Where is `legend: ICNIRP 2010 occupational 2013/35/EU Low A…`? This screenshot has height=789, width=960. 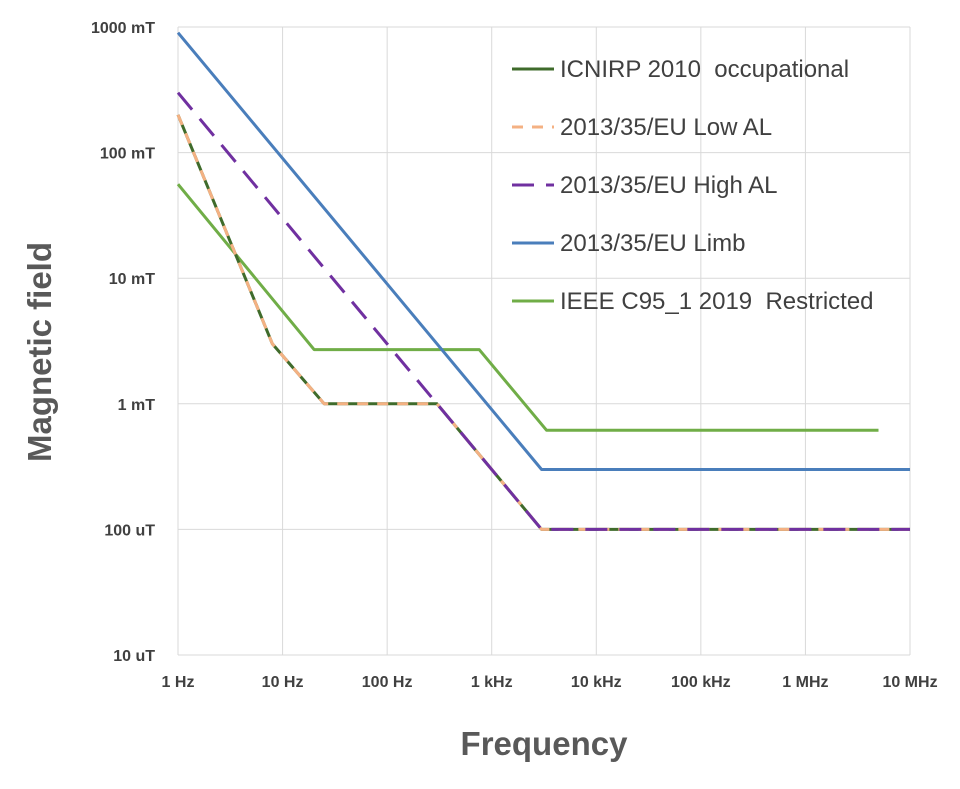
legend: ICNIRP 2010 occupational 2013/35/EU Low A… is located at coordinates (693, 185).